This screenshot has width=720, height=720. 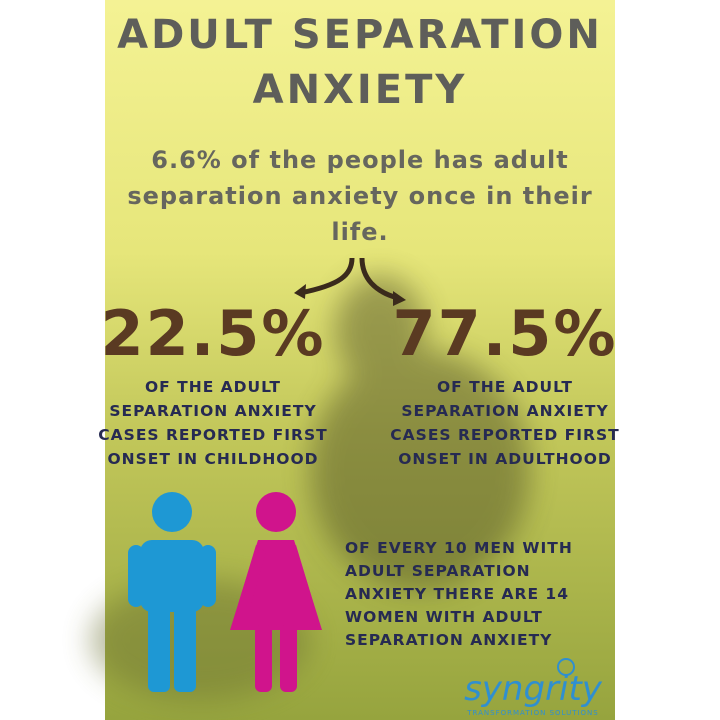 What do you see at coordinates (212, 333) in the screenshot?
I see `stat-value: 22.5%` at bounding box center [212, 333].